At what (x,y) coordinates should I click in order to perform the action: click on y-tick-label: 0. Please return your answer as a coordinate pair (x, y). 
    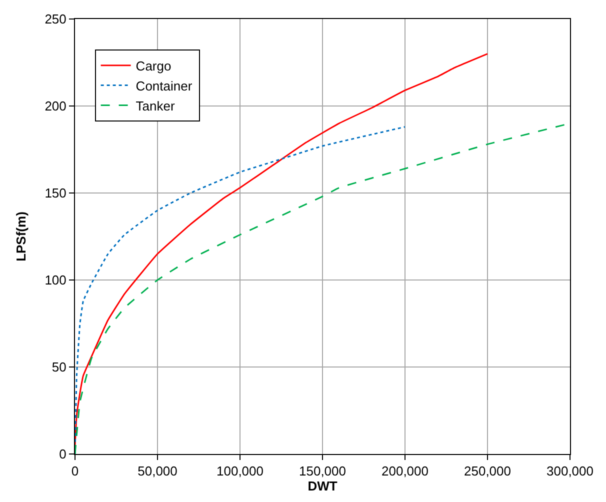
    Looking at the image, I should click on (62, 454).